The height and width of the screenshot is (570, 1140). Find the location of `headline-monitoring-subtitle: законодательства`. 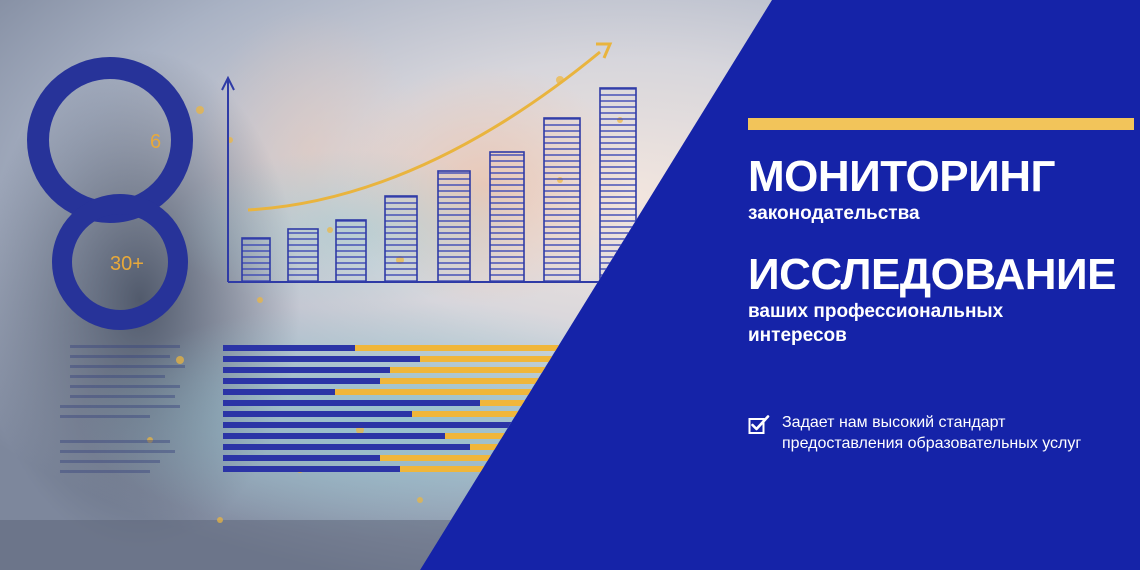

headline-monitoring-subtitle: законодательства is located at coordinates (834, 213).